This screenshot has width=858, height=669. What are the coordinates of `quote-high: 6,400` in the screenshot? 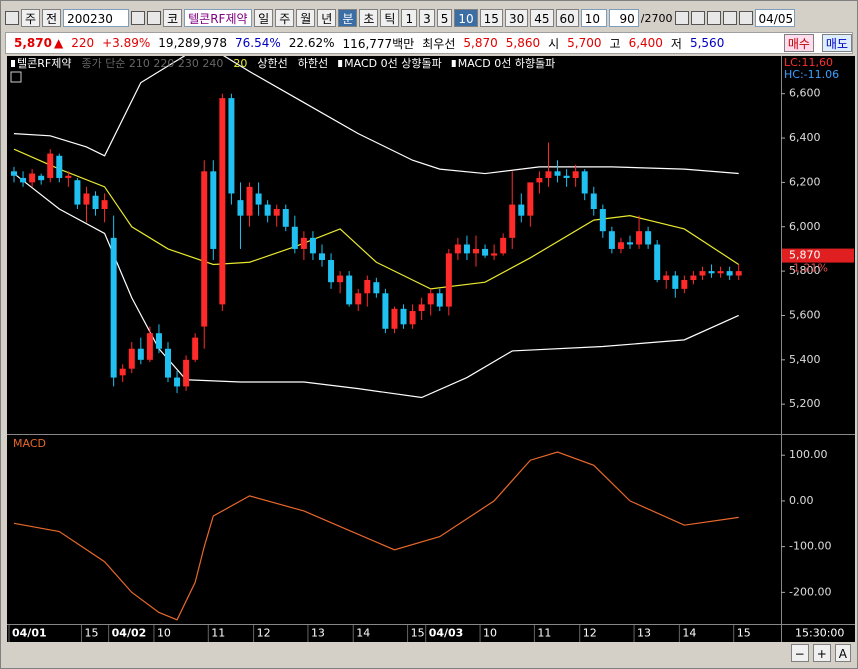 It's located at (645, 43).